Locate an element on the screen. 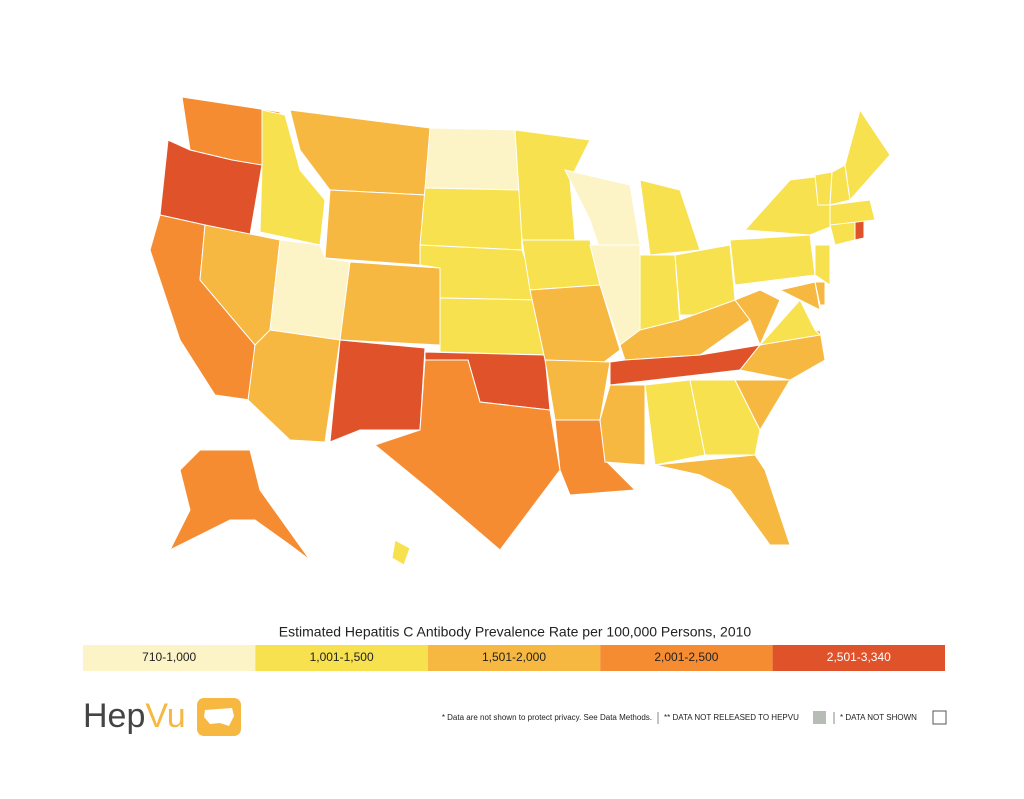 Image resolution: width=1024 pixels, height=799 pixels. logo-part: Vu is located at coordinates (165, 716).